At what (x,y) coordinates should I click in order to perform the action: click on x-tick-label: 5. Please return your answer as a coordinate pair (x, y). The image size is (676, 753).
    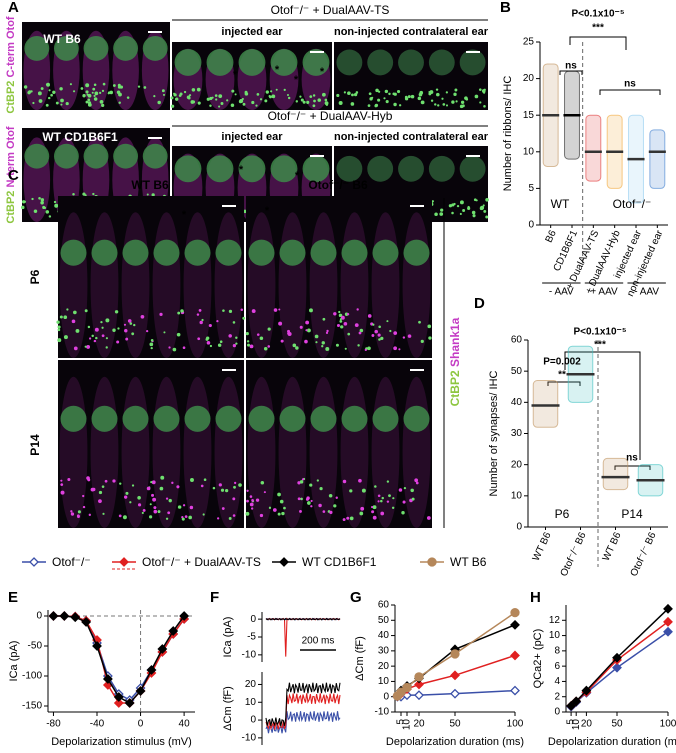
    Looking at the image, I should click on (571, 722).